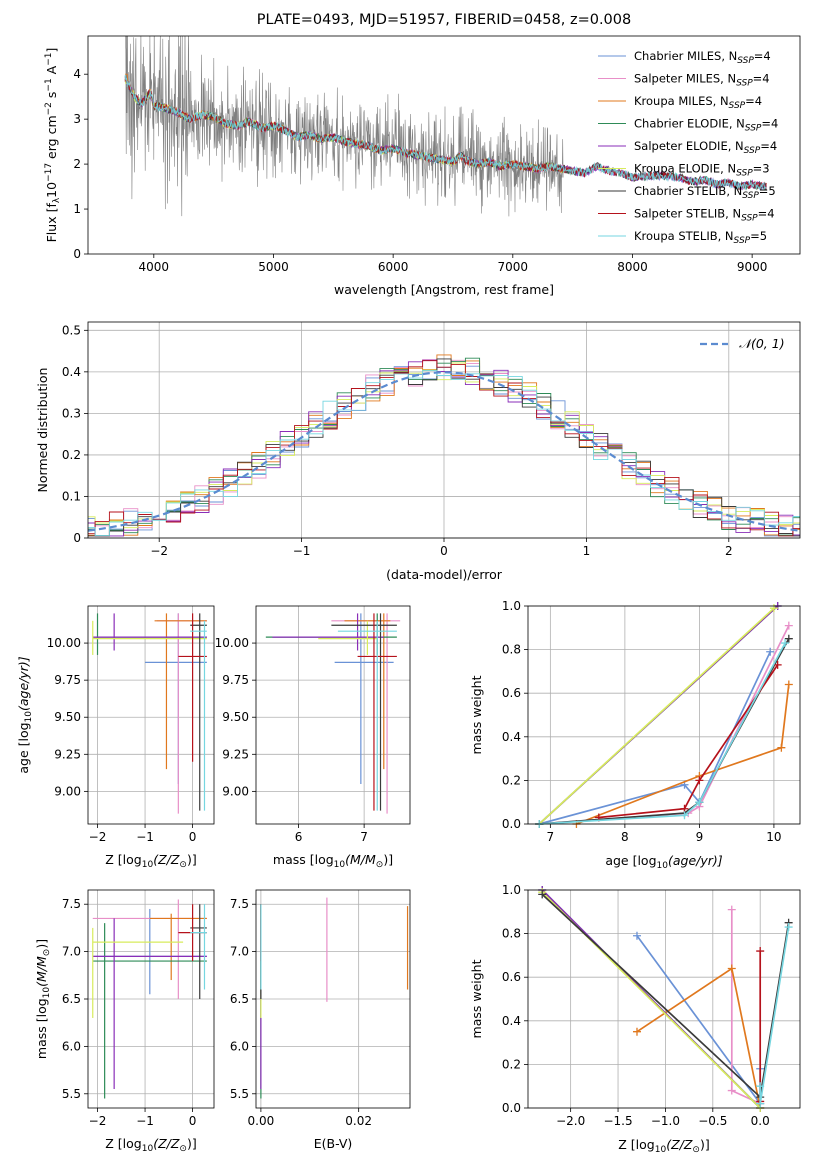  Describe the element at coordinates (444, 453) in the screenshot. I see `hist-step-kroupa-stelib` at that location.